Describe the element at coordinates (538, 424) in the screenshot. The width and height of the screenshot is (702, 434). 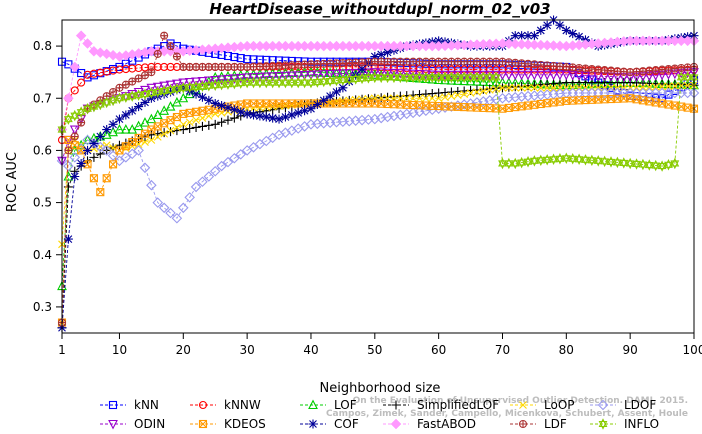
I see `legend-item-ldf: LDF` at that location.